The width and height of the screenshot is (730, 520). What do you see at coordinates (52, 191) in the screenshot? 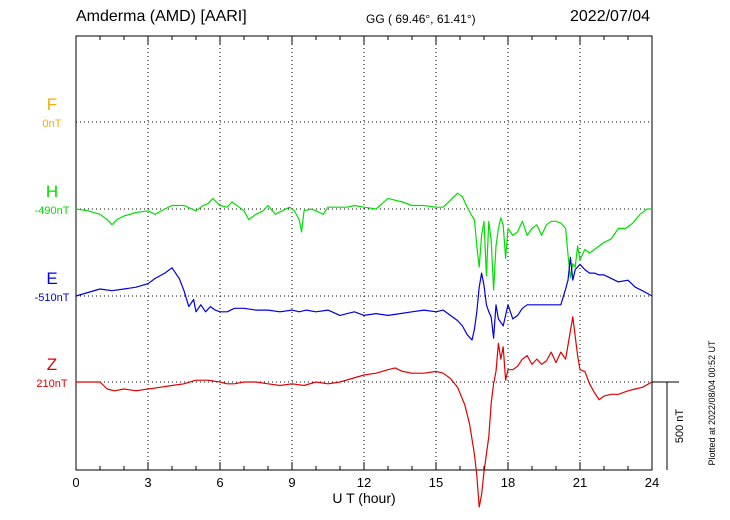
I see `series-name-h: H` at bounding box center [52, 191].